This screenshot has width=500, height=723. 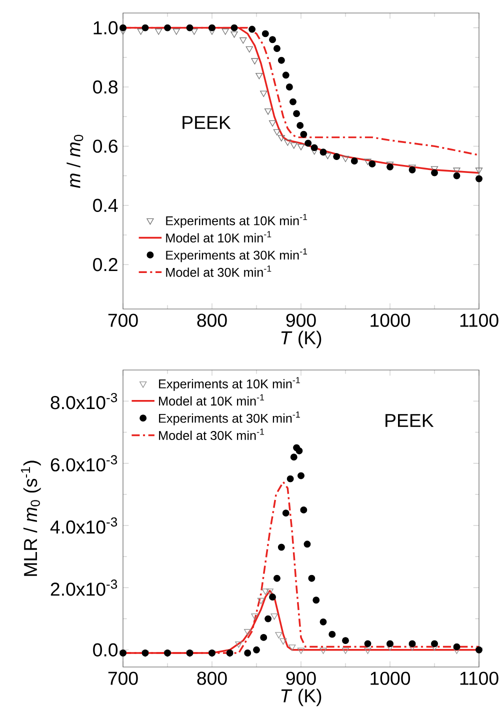 What do you see at coordinates (75, 161) in the screenshot?
I see `y-axis-title: m / m$_{0}$` at bounding box center [75, 161].